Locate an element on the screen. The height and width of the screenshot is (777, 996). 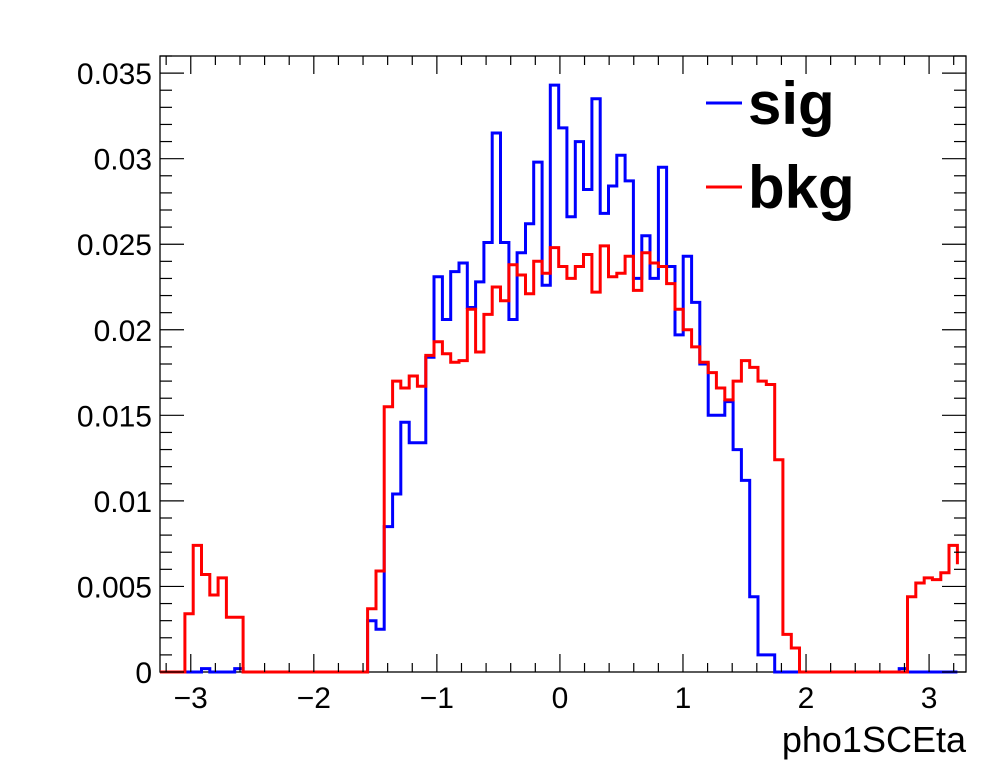
y-tick-label: 0.005 is located at coordinates (114, 587).